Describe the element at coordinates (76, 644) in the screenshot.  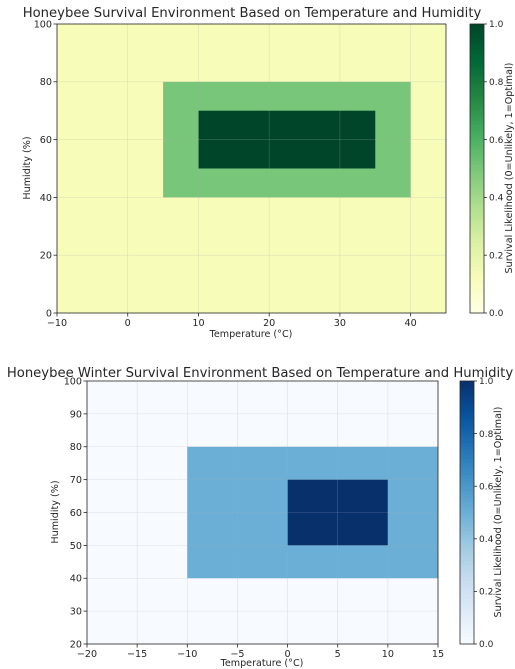
I see `chart-2-ytick-label-0: 20` at that location.